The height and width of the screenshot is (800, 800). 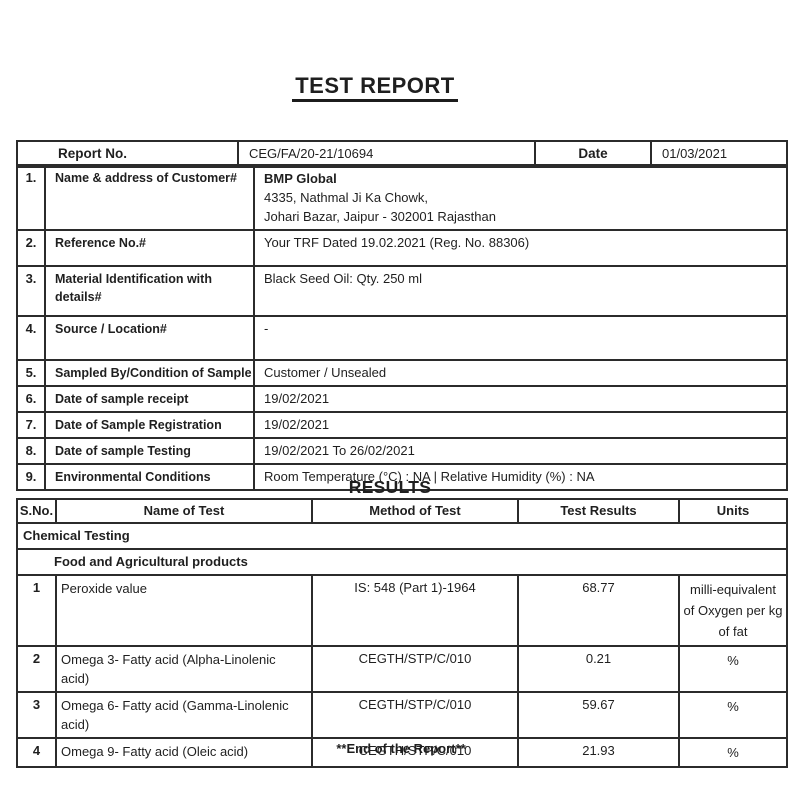 What do you see at coordinates (390, 487) in the screenshot?
I see `results-heading-text: RESULTS` at bounding box center [390, 487].